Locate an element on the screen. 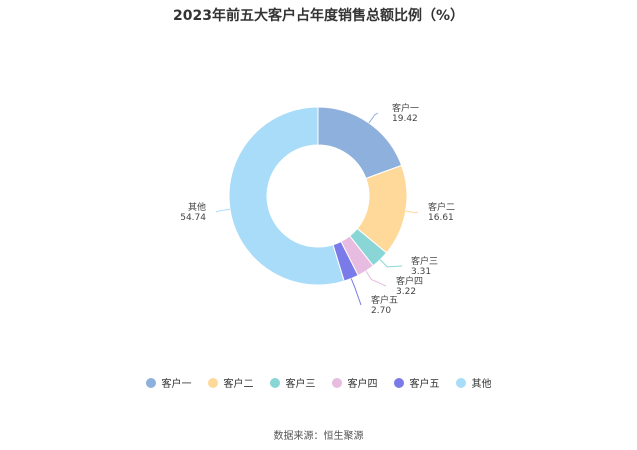 The height and width of the screenshot is (450, 637). legend-item-other: 其他 is located at coordinates (473, 382).